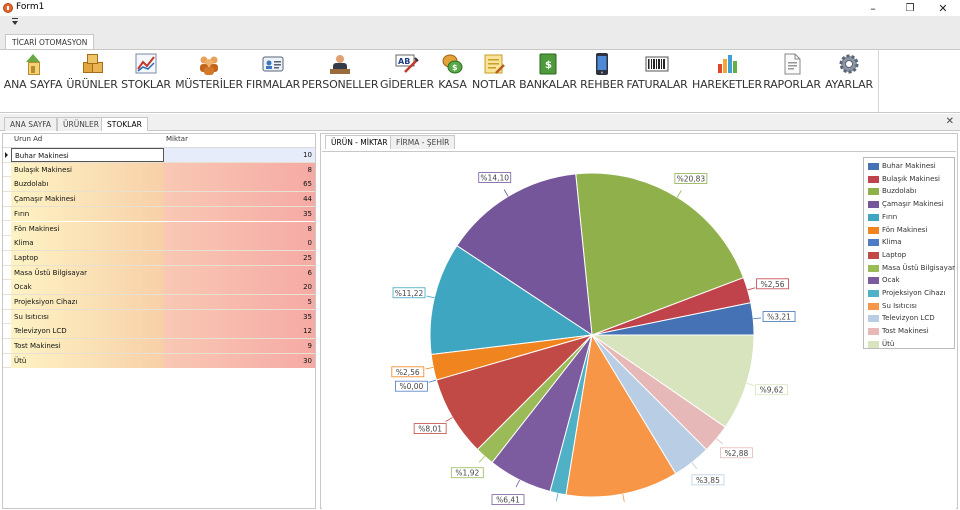 This screenshot has height=510, width=960. I want to click on table-row: Televizyon LCD 12, so click(159, 332).